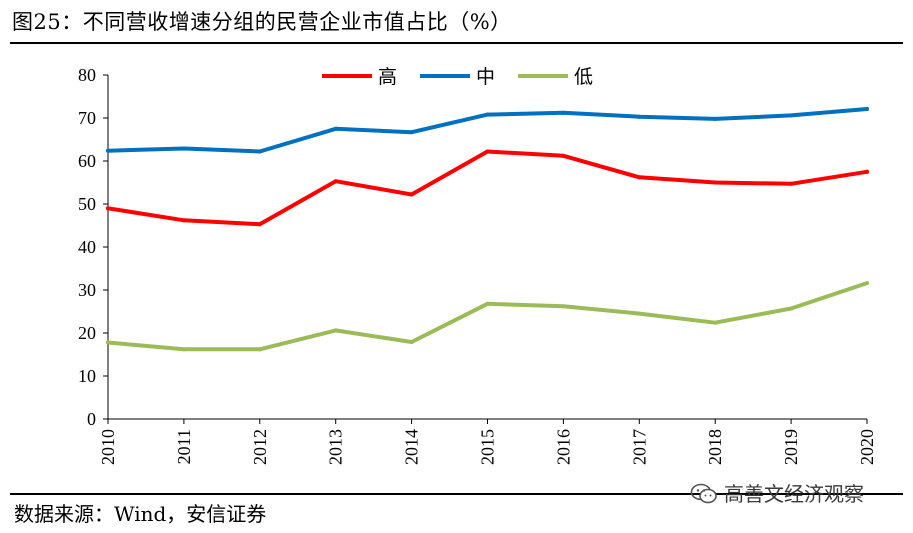 Image resolution: width=913 pixels, height=533 pixels. Describe the element at coordinates (91, 419) in the screenshot. I see `y-tick-label: 0` at that location.